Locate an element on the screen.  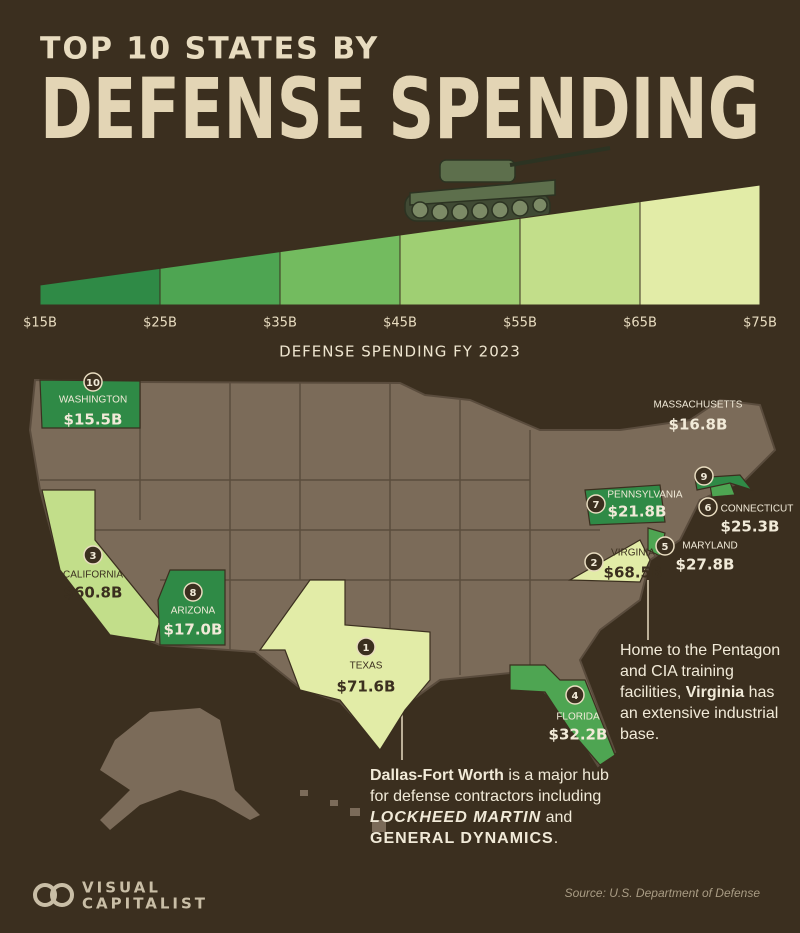
scale-tick-label: $25B is located at coordinates (160, 323).